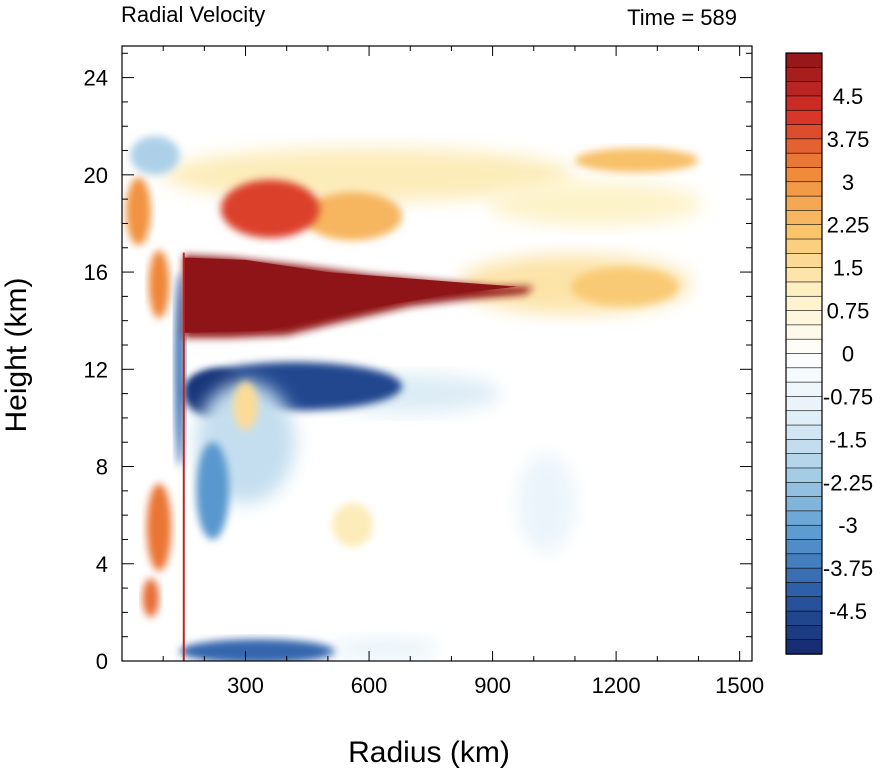 The width and height of the screenshot is (895, 774). Describe the element at coordinates (848, 268) in the screenshot. I see `colorbar-label: 1.5` at that location.